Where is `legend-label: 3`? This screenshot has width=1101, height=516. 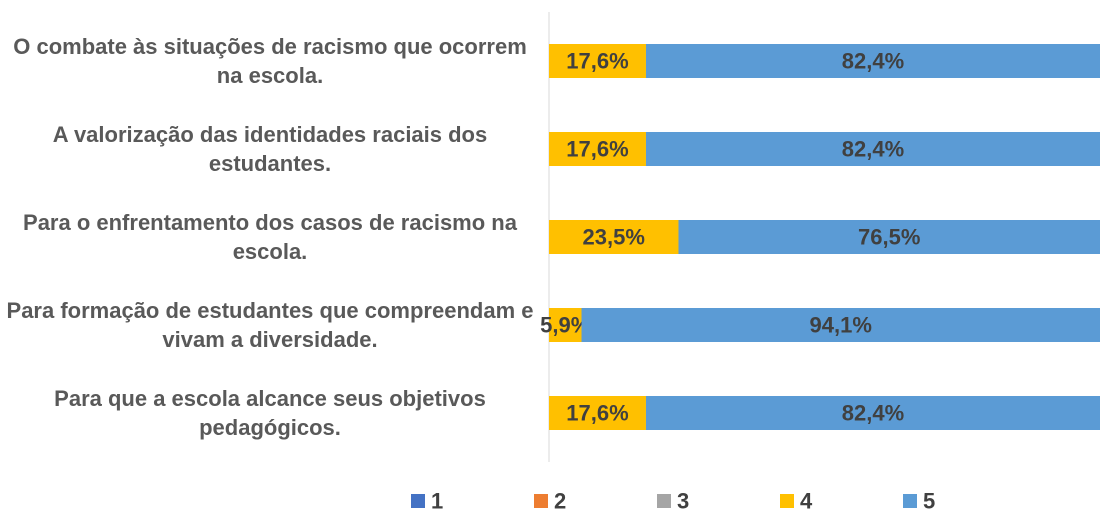 legend-label: 3 is located at coordinates (683, 501).